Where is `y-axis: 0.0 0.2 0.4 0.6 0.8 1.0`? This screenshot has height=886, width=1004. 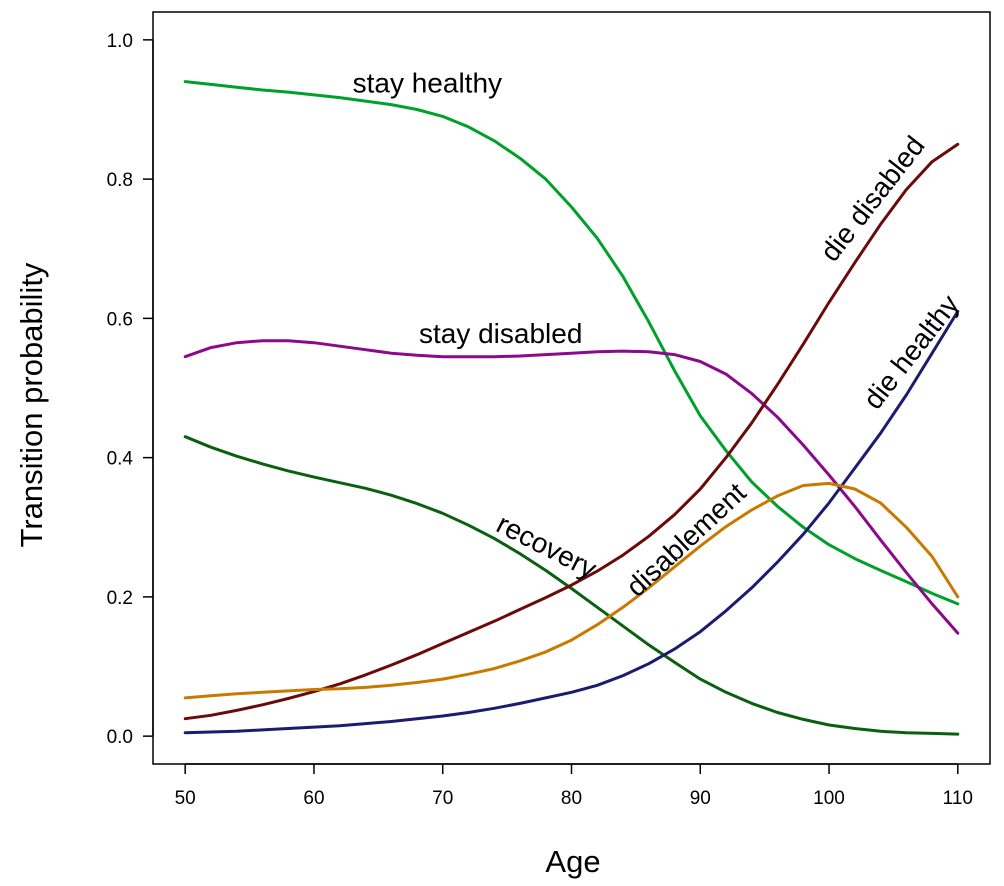 y-axis: 0.0 0.2 0.4 0.6 0.8 1.0 is located at coordinates (130, 389).